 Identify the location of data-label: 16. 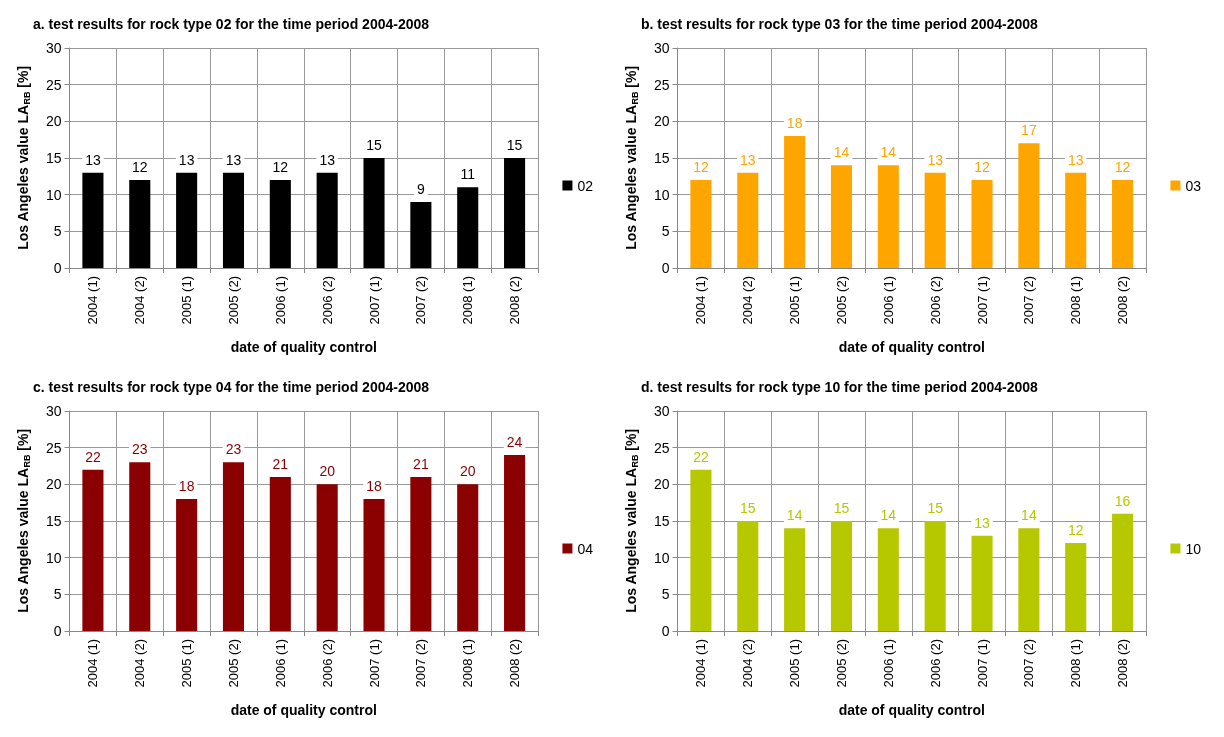
(1122, 500).